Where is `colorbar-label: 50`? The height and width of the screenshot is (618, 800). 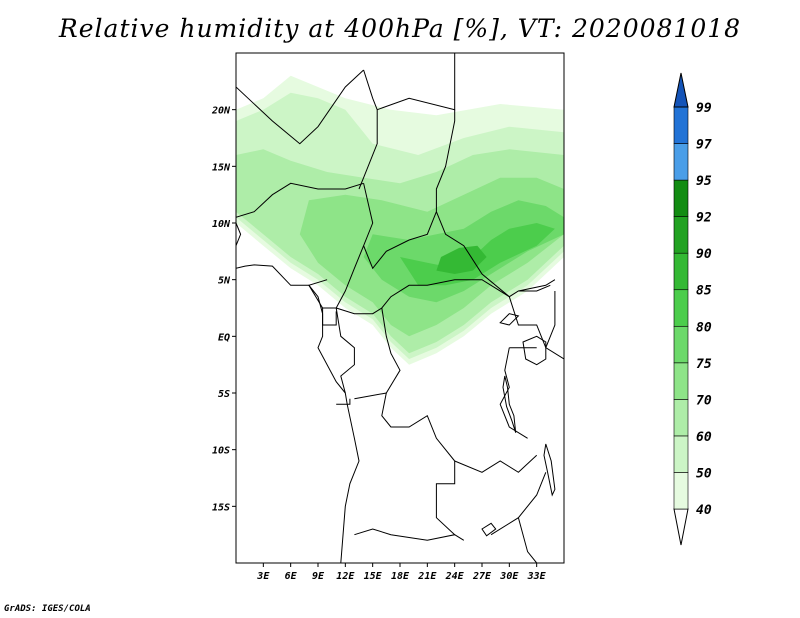 colorbar-label: 50 is located at coordinates (704, 473).